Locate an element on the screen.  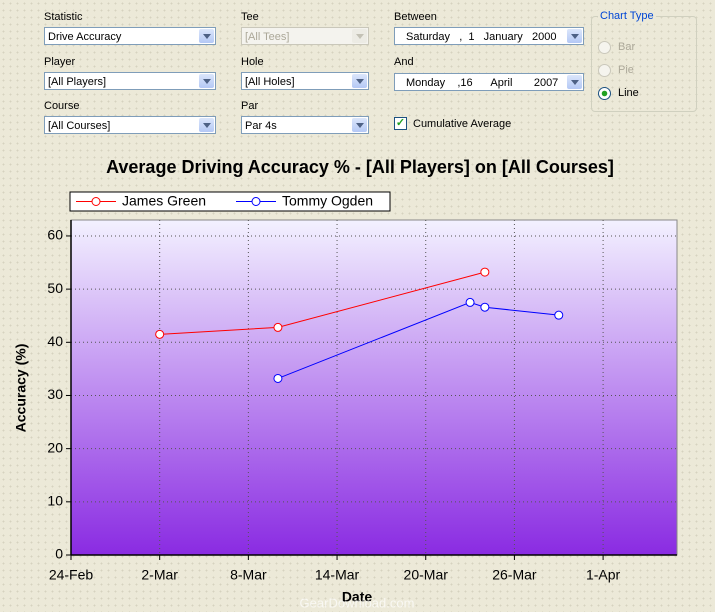
x-tick-label: 2-Mar is located at coordinates (159, 575).